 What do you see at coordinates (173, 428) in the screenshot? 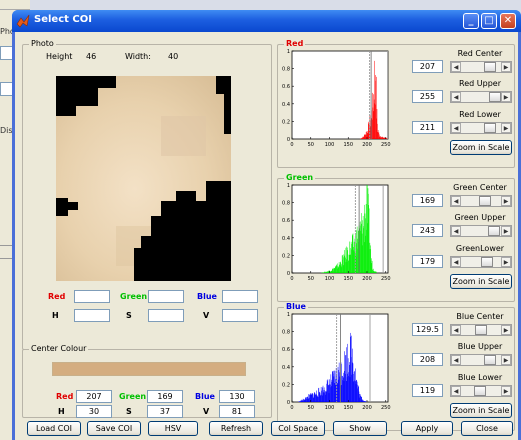
I see `hsv-button: HSV` at bounding box center [173, 428].